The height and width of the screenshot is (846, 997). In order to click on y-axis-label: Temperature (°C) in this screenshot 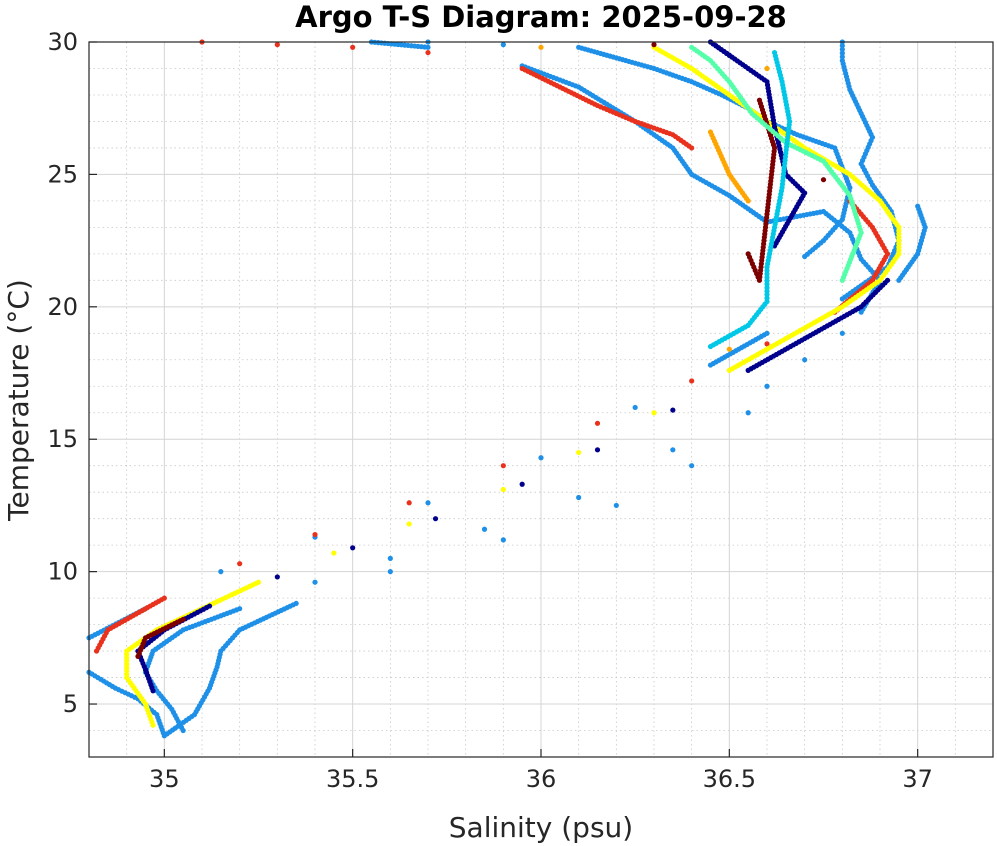, I will do `click(18, 400)`.